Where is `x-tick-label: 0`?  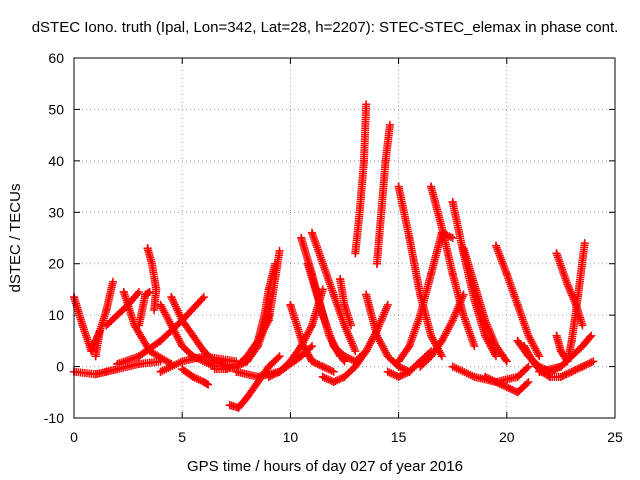
x-tick-label: 0 is located at coordinates (74, 437).